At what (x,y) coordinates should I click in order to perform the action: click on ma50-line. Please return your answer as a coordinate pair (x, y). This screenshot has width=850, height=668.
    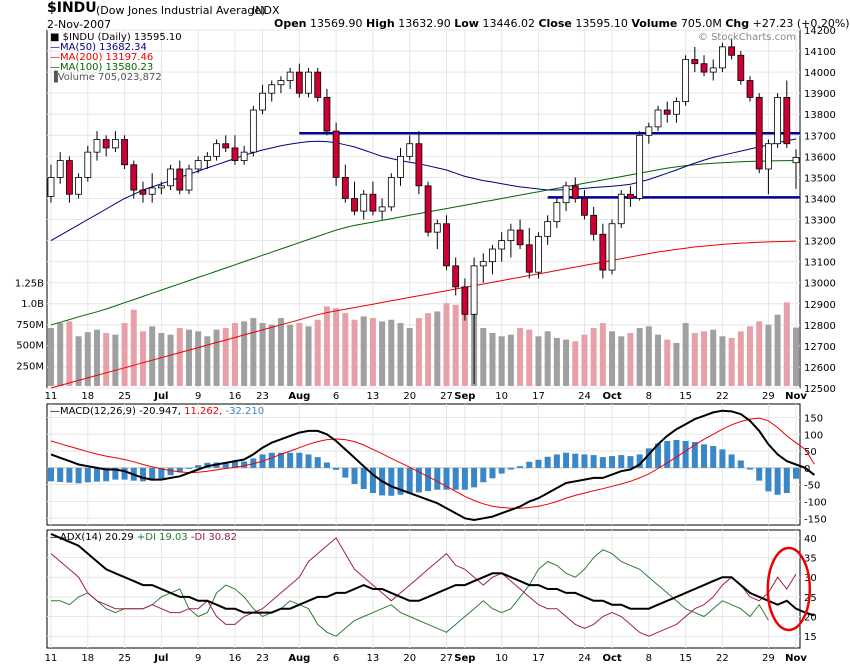
    Looking at the image, I should click on (423, 190).